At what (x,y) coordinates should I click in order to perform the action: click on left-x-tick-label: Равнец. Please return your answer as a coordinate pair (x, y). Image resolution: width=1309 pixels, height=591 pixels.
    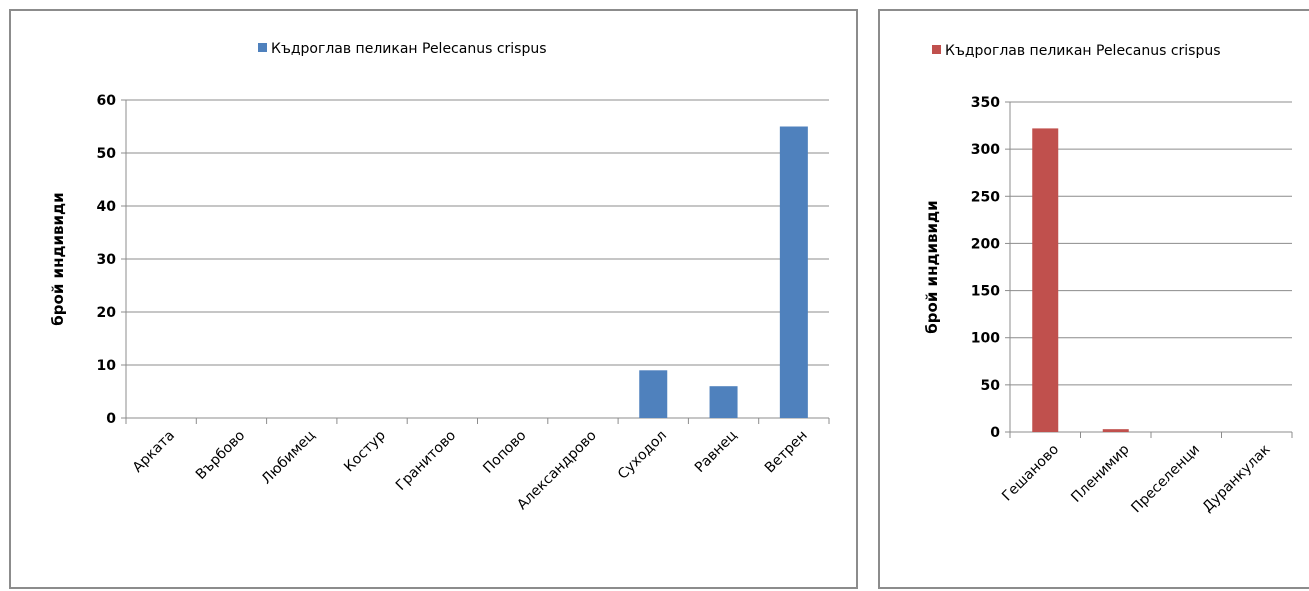
    Looking at the image, I should click on (716, 452).